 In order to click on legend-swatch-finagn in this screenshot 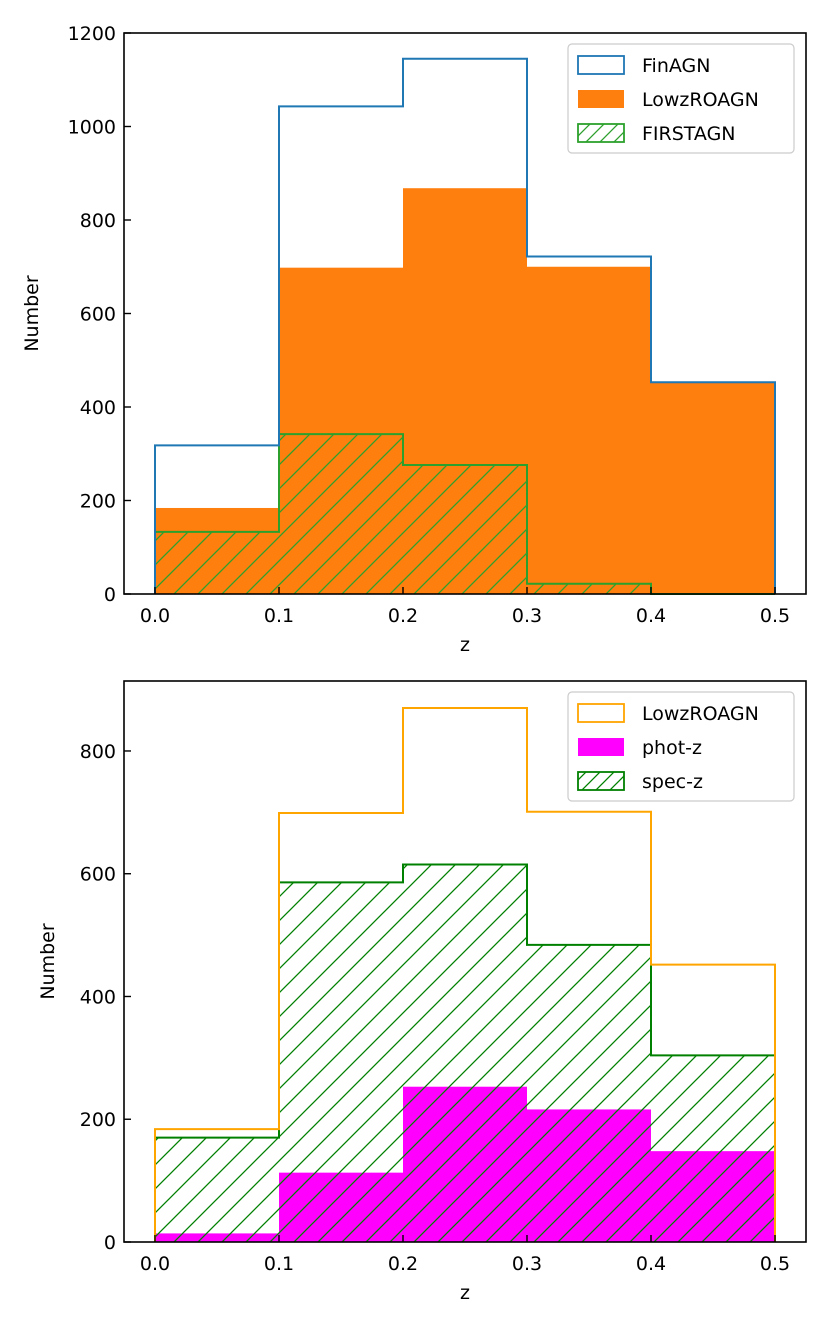, I will do `click(601, 65)`.